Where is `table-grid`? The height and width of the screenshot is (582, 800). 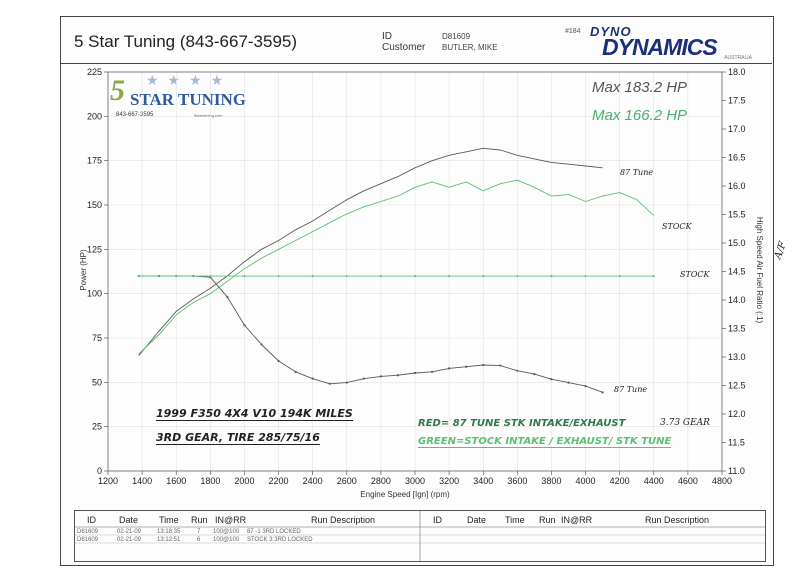 table-grid is located at coordinates (420, 536).